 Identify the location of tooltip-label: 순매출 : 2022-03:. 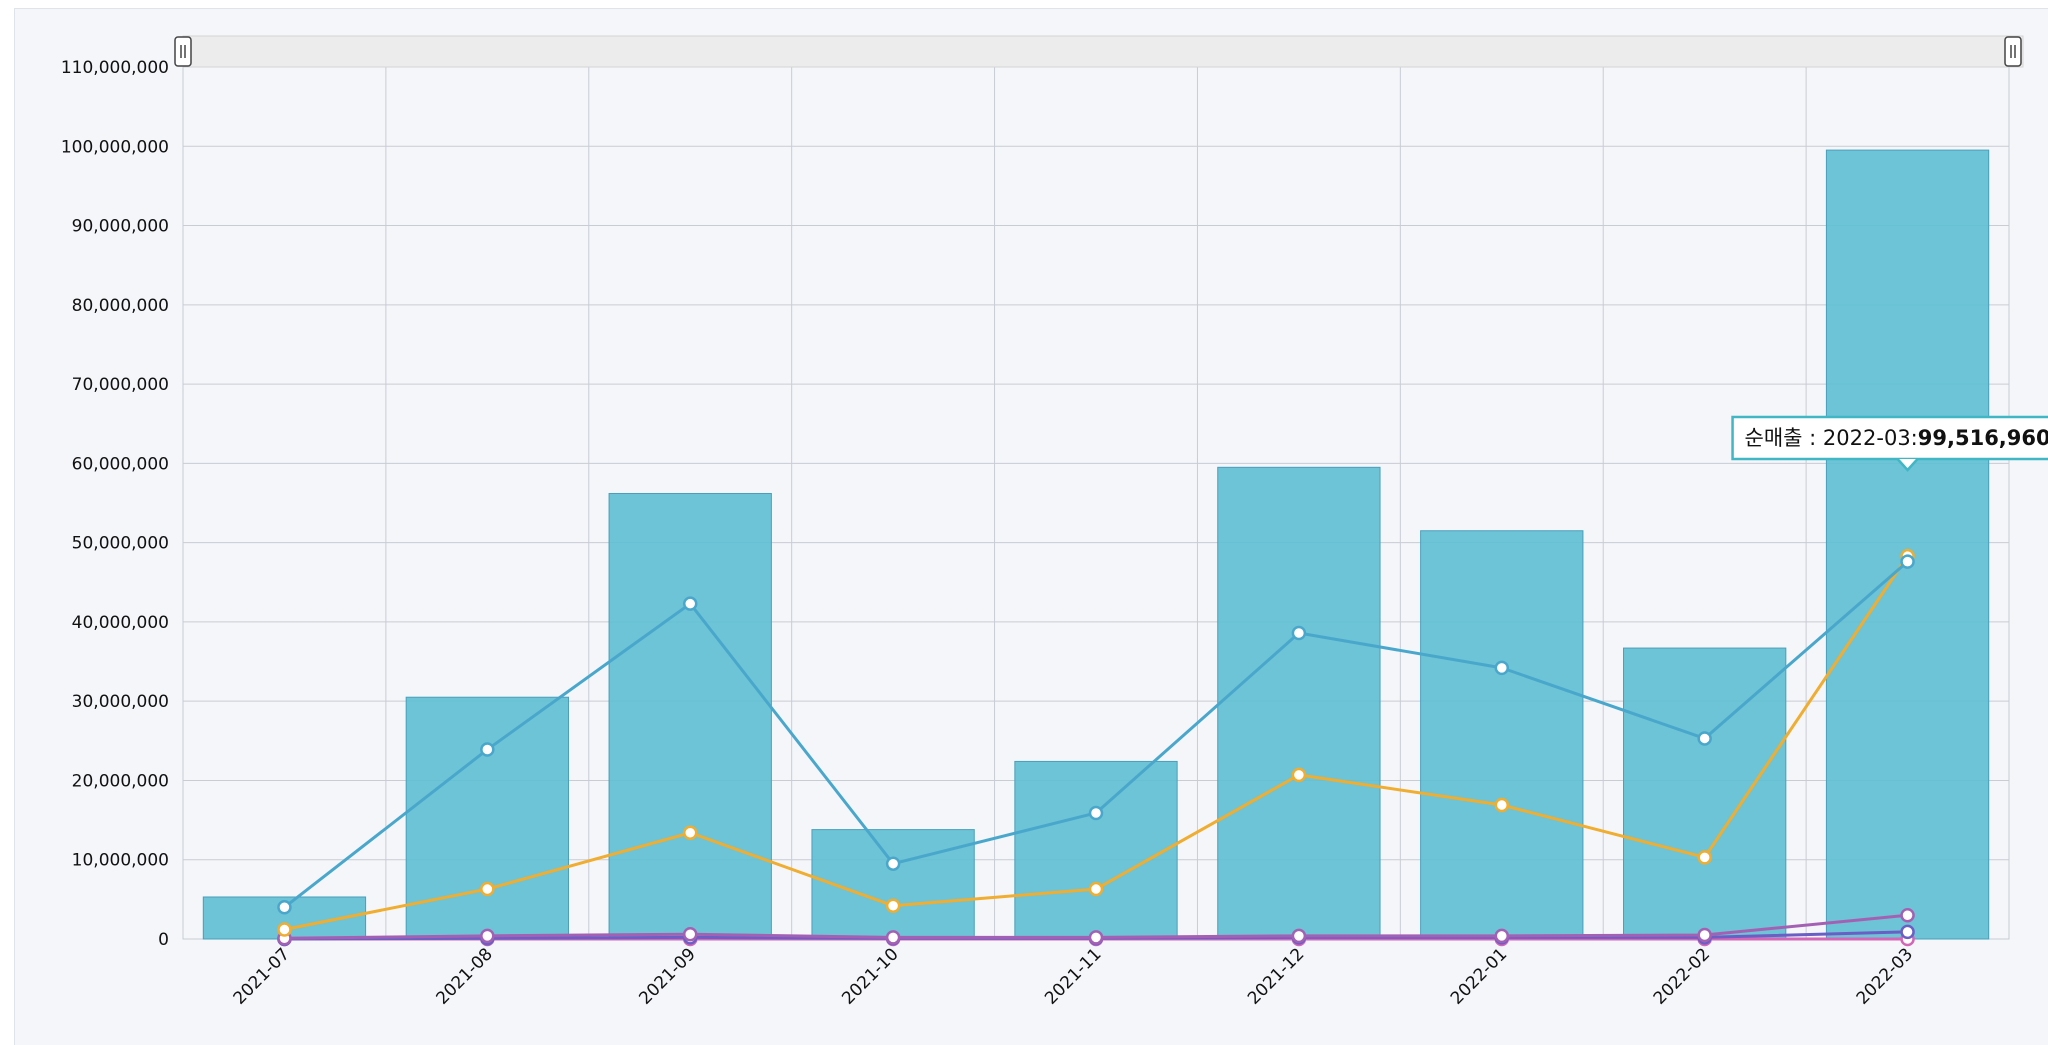
(1831, 438).